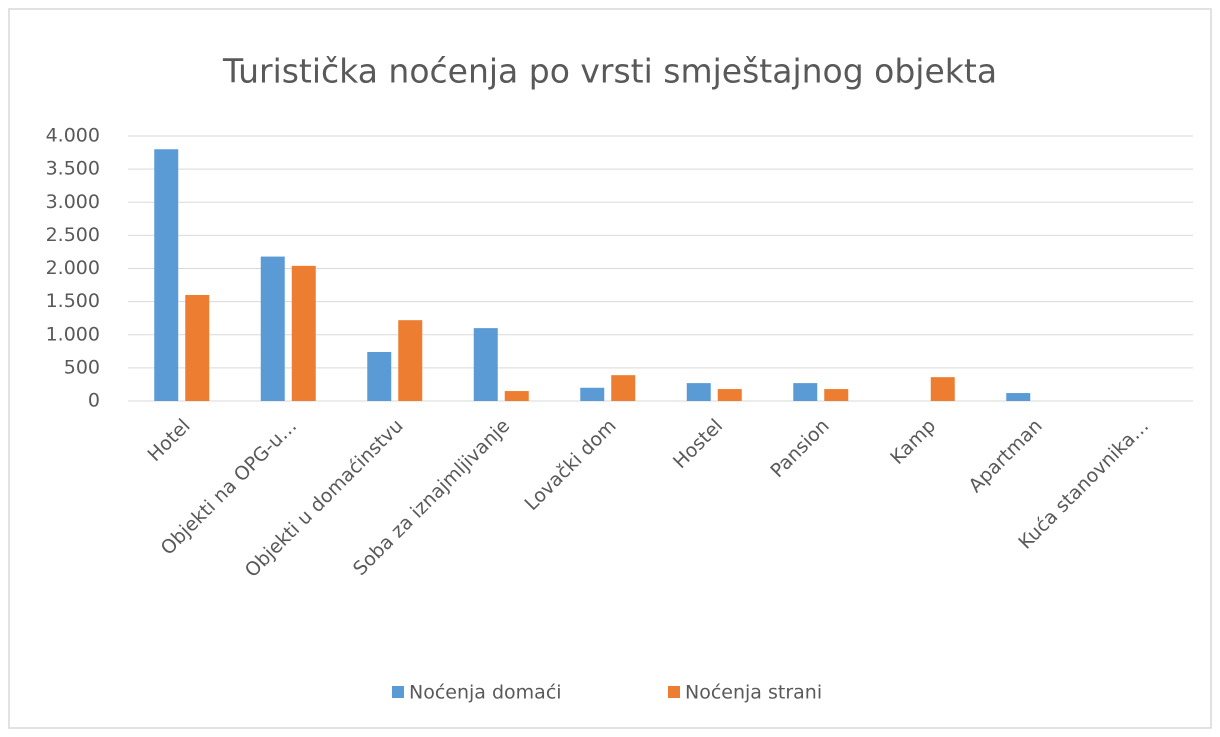  I want to click on y-tick-label: 2.500, so click(73, 235).